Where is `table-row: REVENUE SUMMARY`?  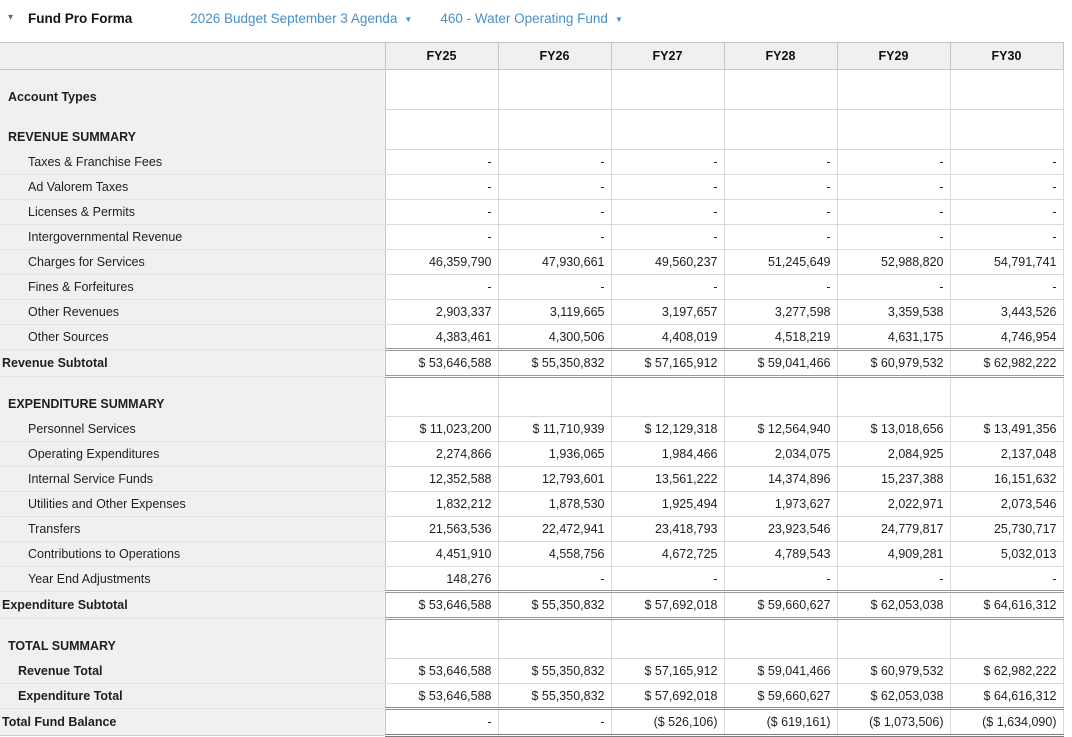
table-row: REVENUE SUMMARY is located at coordinates (532, 129).